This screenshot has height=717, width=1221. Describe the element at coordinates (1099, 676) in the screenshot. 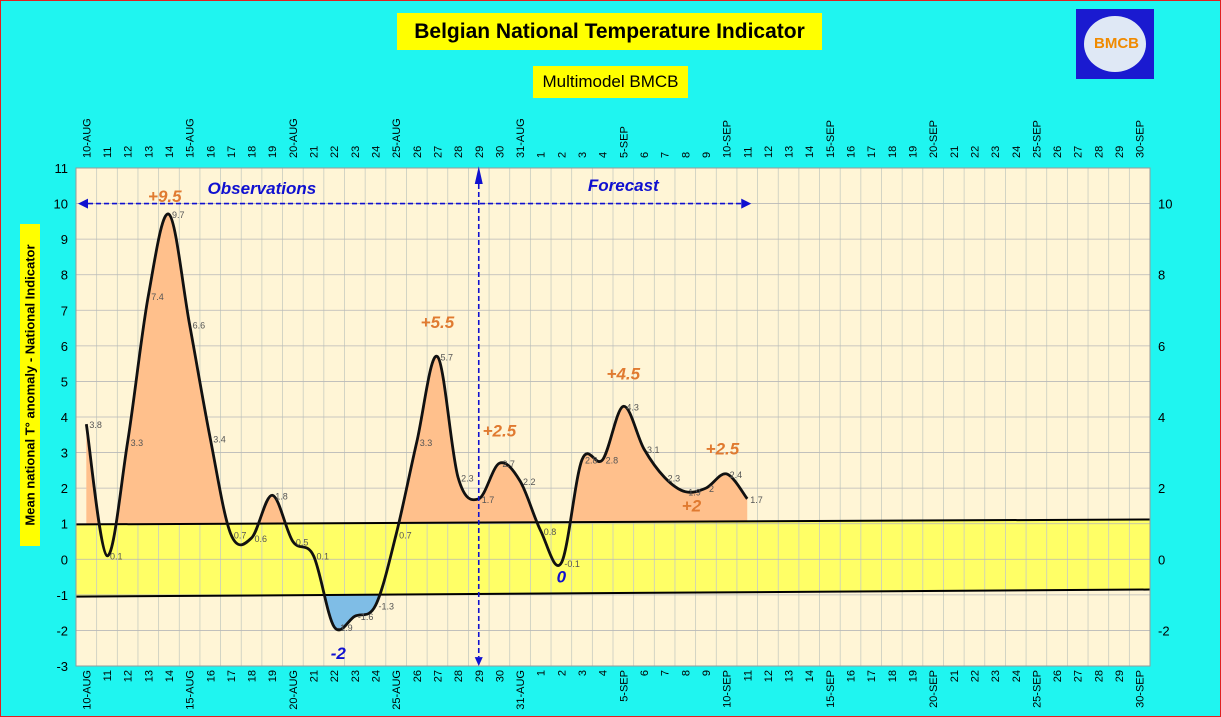

I see `x-tick-label-bottom: 28` at that location.